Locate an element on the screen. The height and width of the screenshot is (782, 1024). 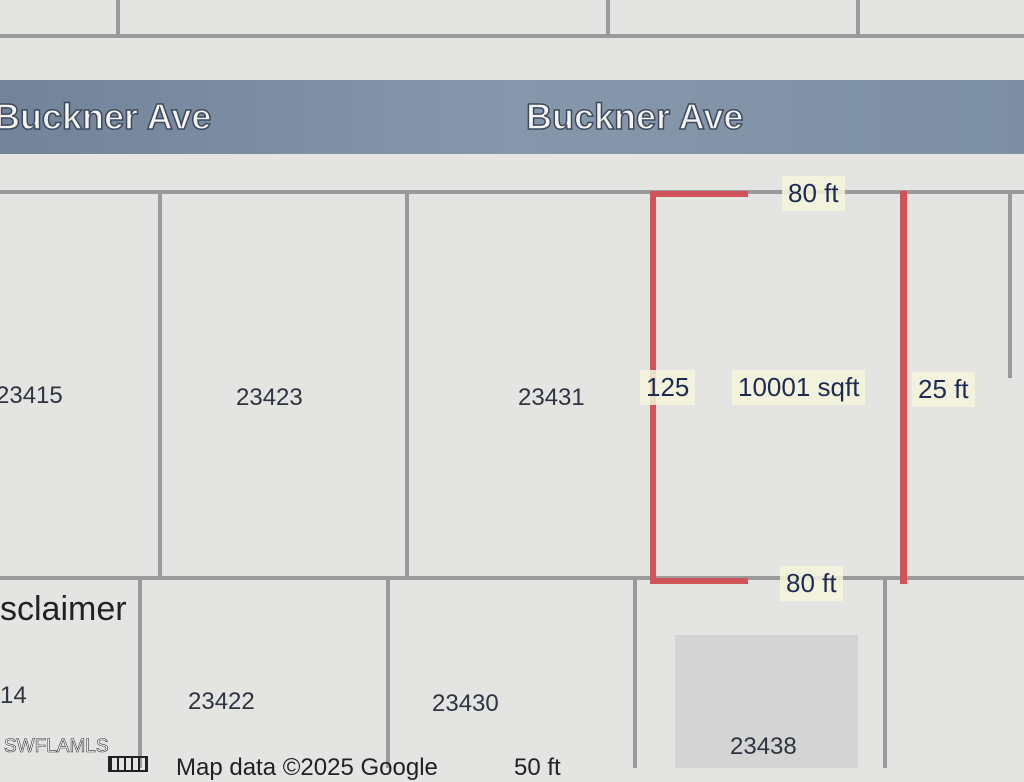
keyboard-icon is located at coordinates (128, 764).